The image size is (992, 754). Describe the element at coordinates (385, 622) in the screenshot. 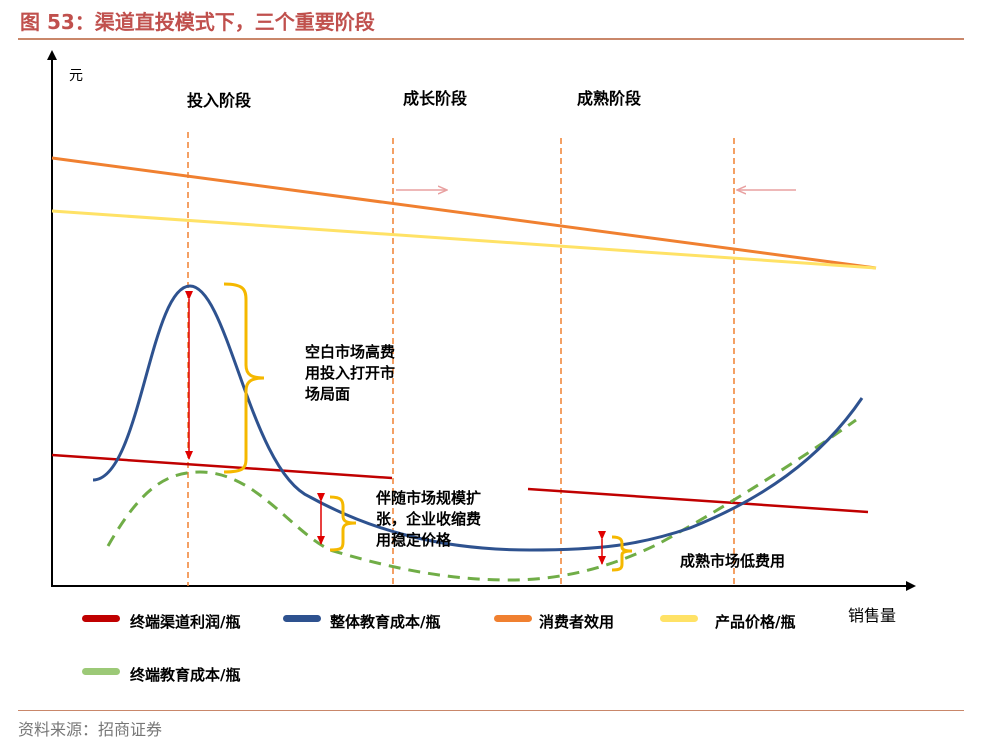

I see `legend-label-overall-cost: 整体教育成本/瓶` at that location.